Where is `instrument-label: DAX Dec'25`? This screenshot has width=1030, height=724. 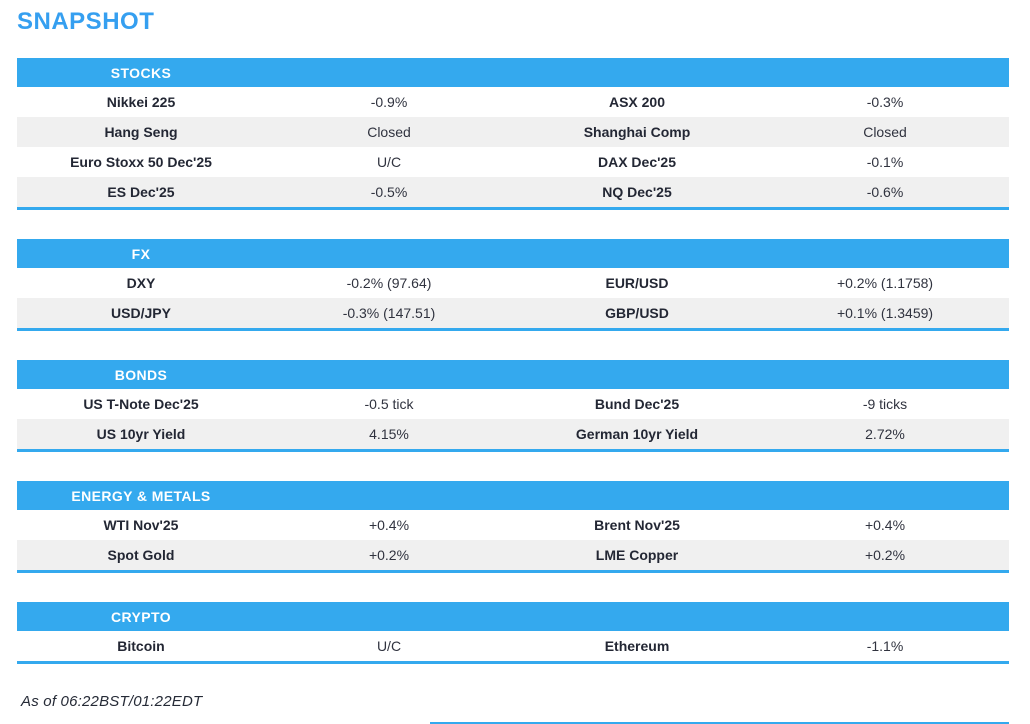 instrument-label: DAX Dec'25 is located at coordinates (637, 162).